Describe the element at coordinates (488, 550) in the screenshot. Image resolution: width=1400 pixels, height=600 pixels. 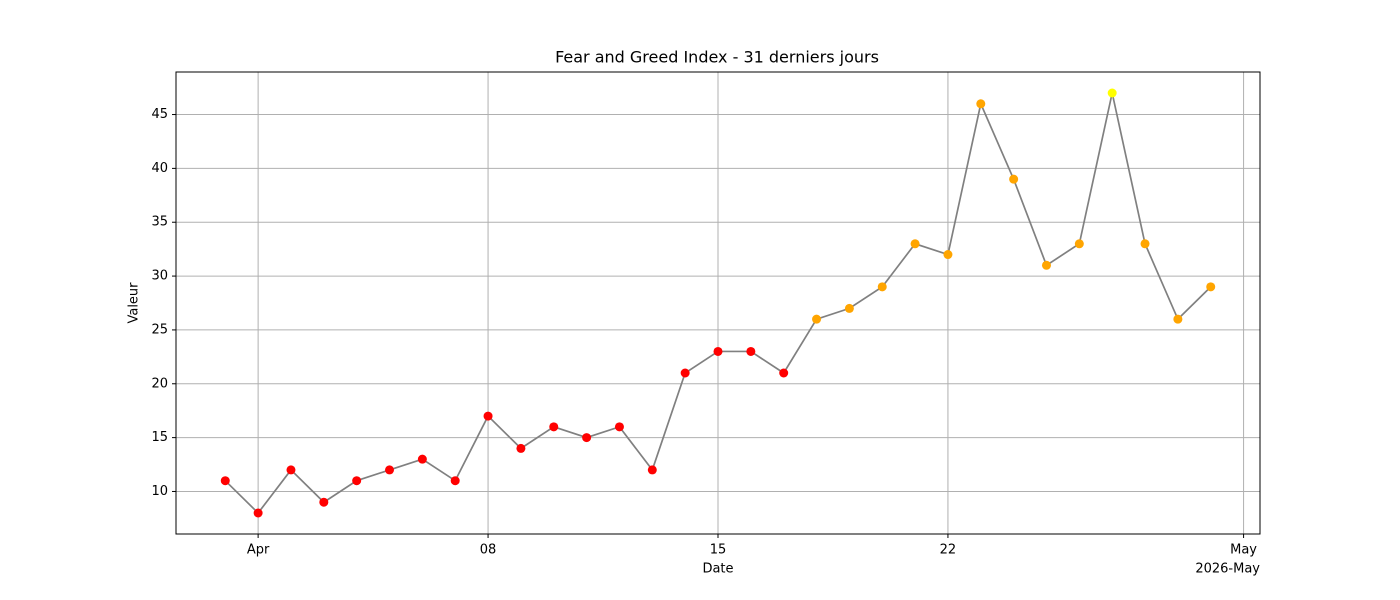
I see `x-tick-label: 08` at that location.